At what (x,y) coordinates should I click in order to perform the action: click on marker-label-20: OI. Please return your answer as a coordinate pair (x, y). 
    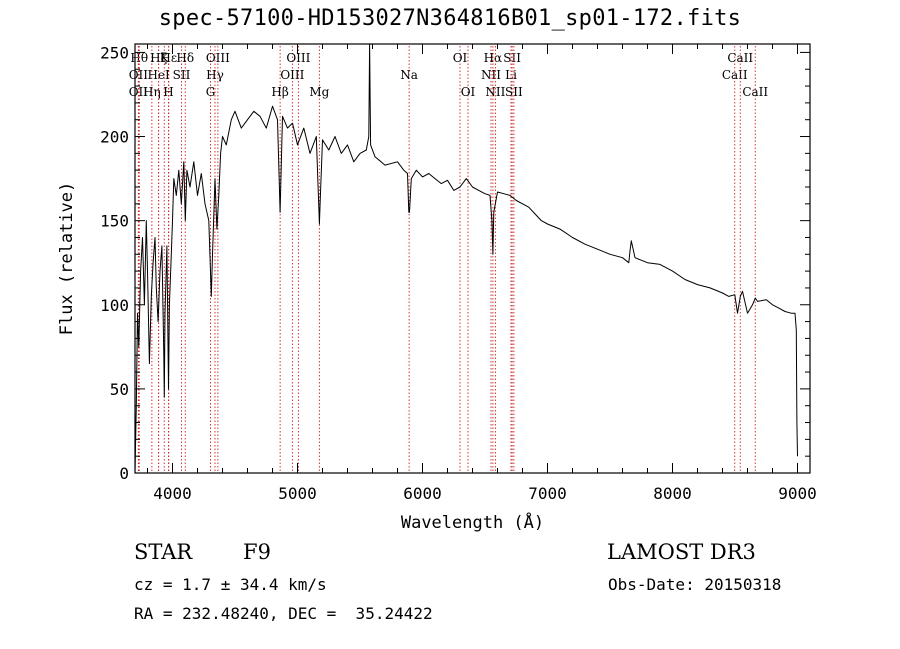
    Looking at the image, I should click on (468, 92).